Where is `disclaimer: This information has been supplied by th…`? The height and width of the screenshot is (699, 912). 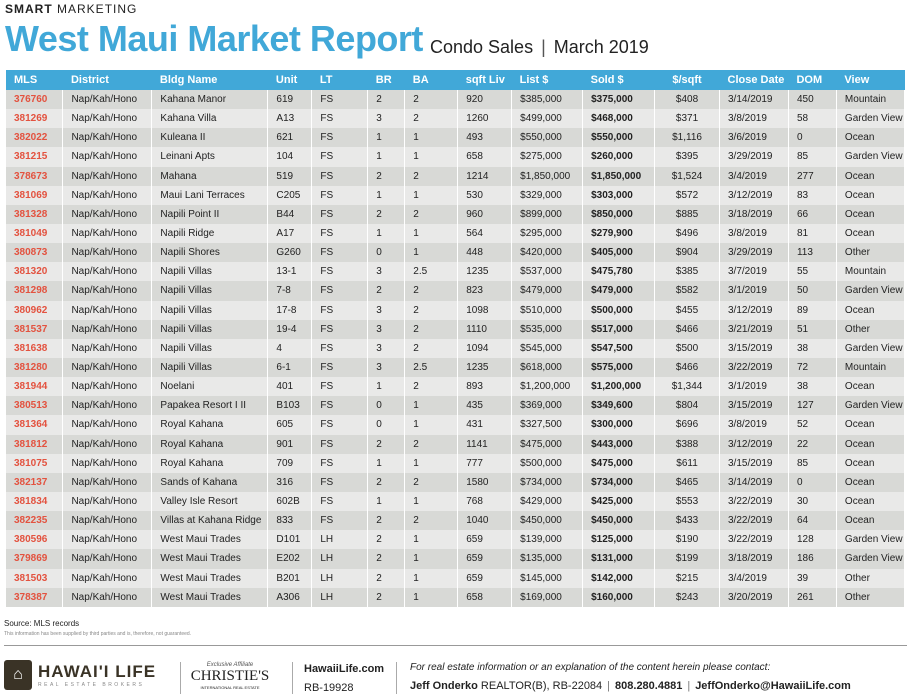
disclaimer: This information has been supplied by th… is located at coordinates (98, 634).